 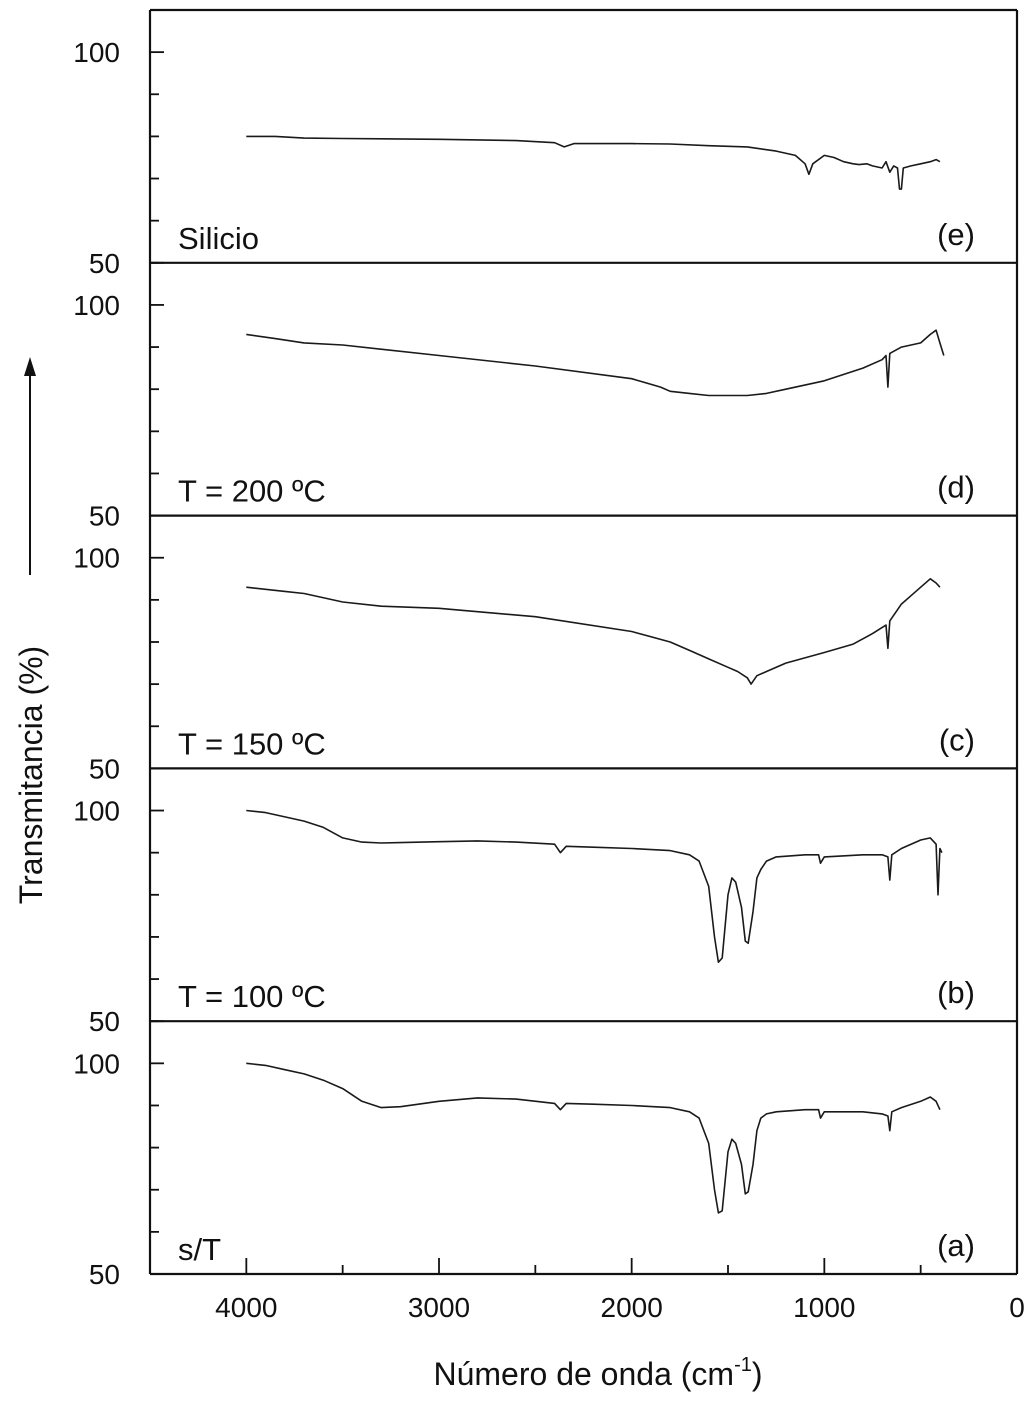 What do you see at coordinates (31, 775) in the screenshot?
I see `y-axis-title: Transmitancia (%)` at bounding box center [31, 775].